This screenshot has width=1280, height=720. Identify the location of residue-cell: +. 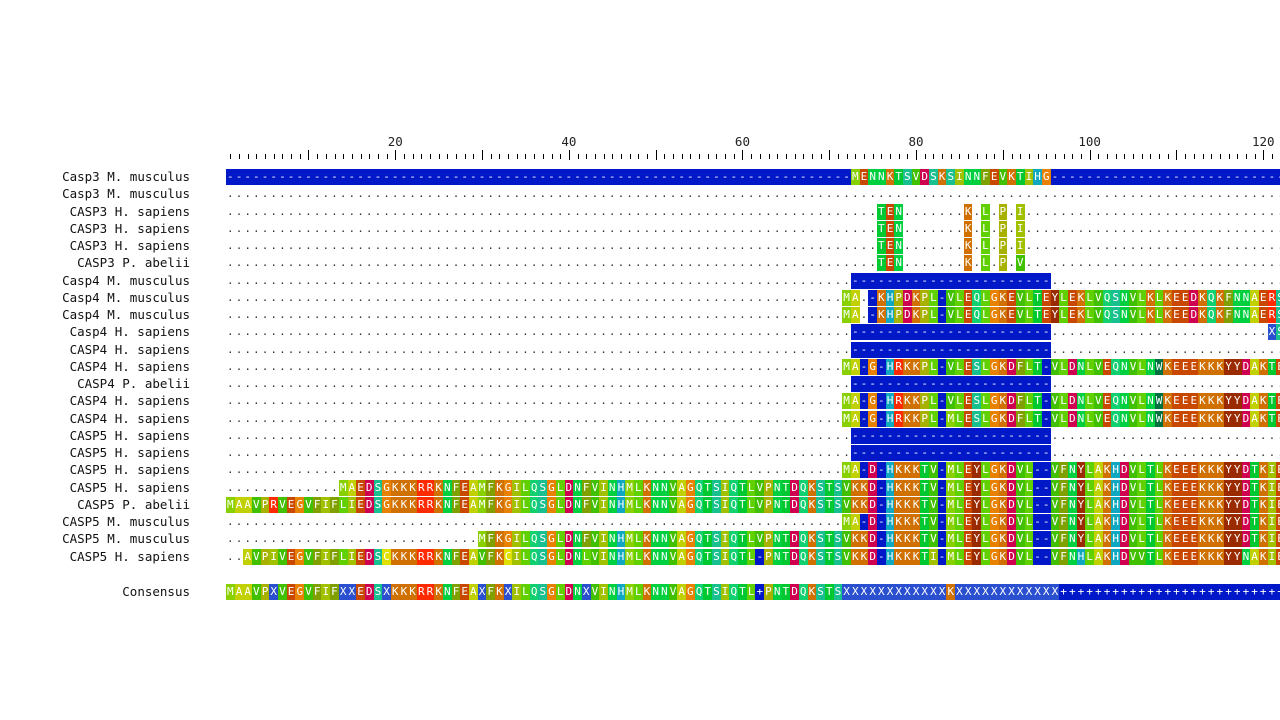
(1072, 592).